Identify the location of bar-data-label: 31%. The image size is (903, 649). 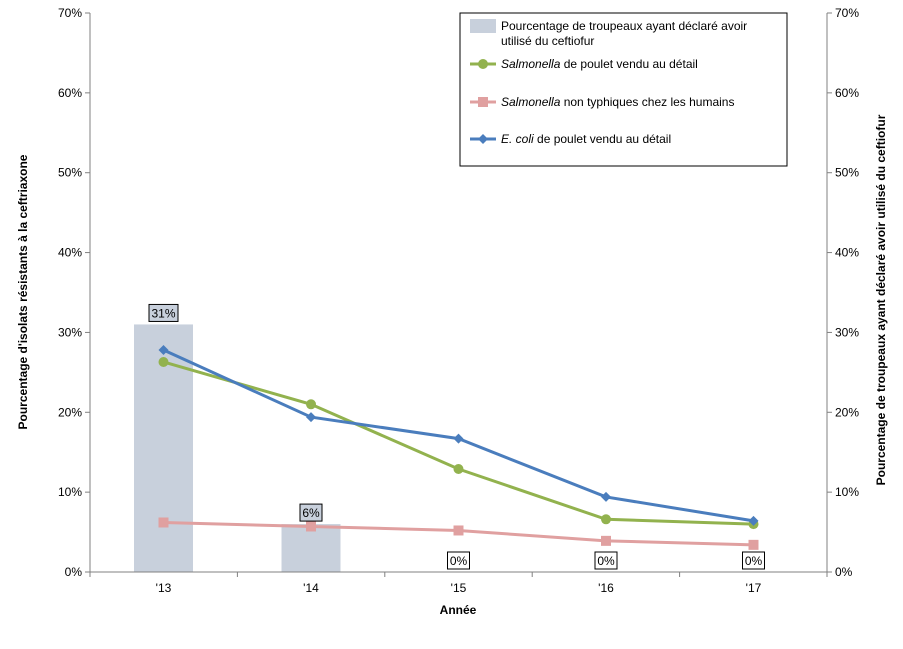
(163, 313).